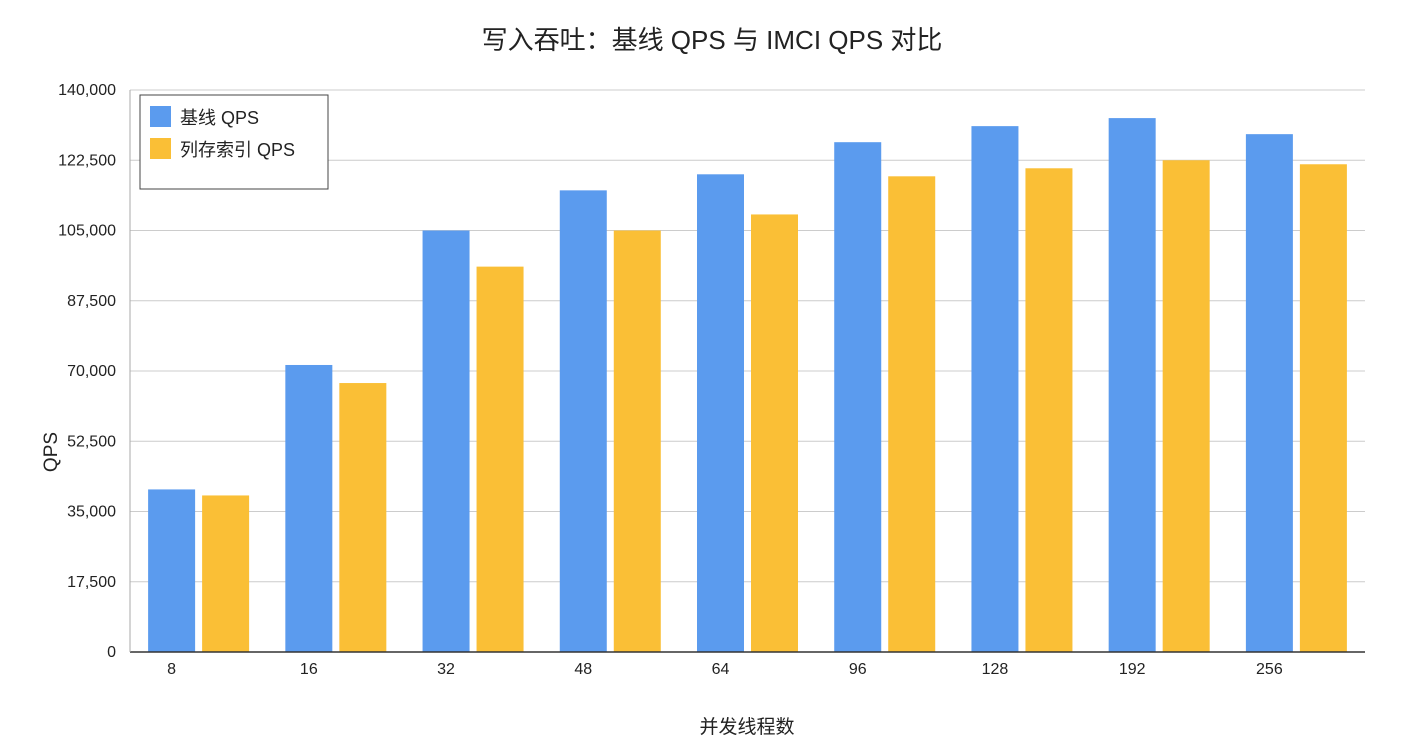 This screenshot has width=1424, height=752. I want to click on x-tick-label: 8, so click(171, 669).